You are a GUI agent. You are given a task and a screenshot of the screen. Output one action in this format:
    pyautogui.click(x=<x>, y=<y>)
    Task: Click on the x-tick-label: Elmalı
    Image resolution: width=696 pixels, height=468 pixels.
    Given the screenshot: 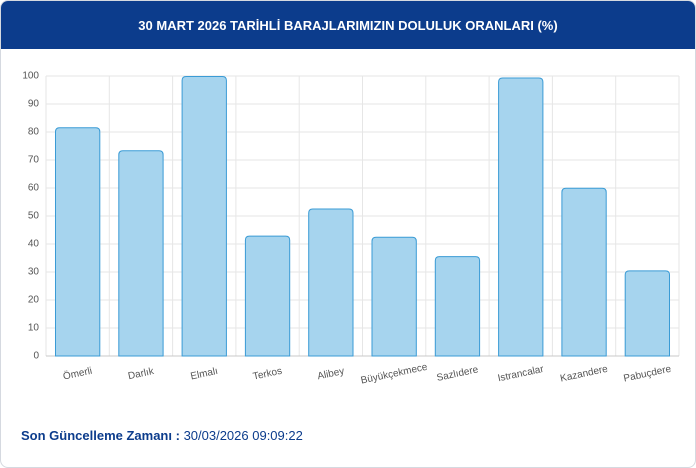 What is the action you would take?
    pyautogui.click(x=204, y=374)
    